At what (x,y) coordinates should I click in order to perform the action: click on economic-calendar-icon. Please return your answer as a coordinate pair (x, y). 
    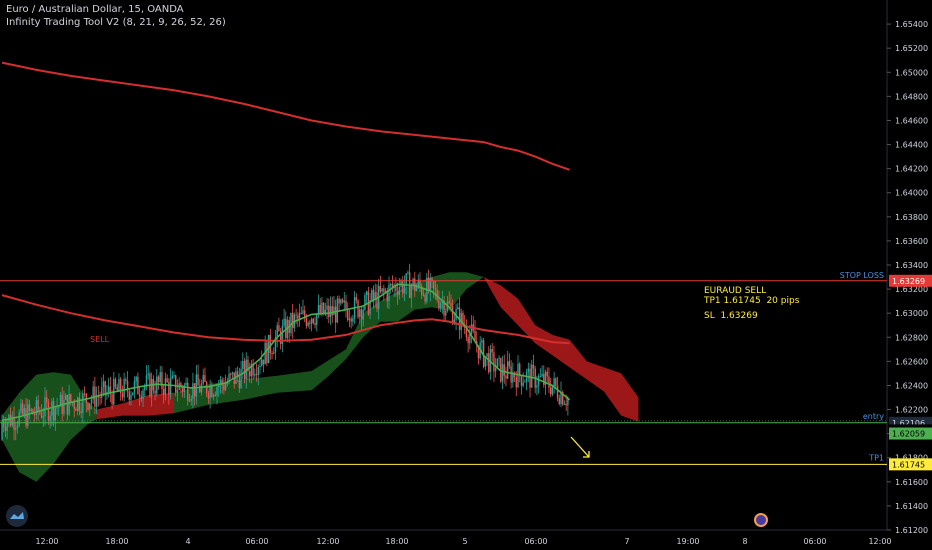
    Looking at the image, I should click on (761, 520).